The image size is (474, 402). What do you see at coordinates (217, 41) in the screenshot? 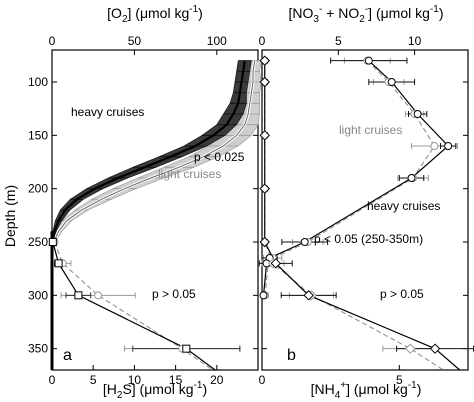
I see `panel-a-xtick-top-label: 100` at bounding box center [217, 41].